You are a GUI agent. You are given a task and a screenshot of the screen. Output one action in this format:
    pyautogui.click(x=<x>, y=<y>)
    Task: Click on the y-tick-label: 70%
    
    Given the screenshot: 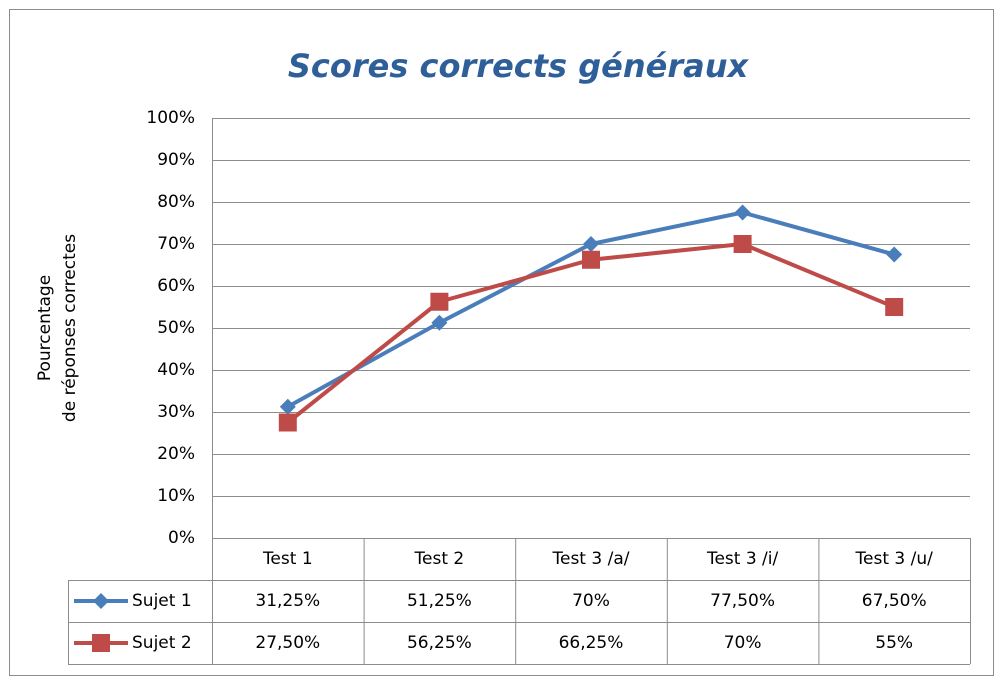 What is the action you would take?
    pyautogui.click(x=176, y=244)
    